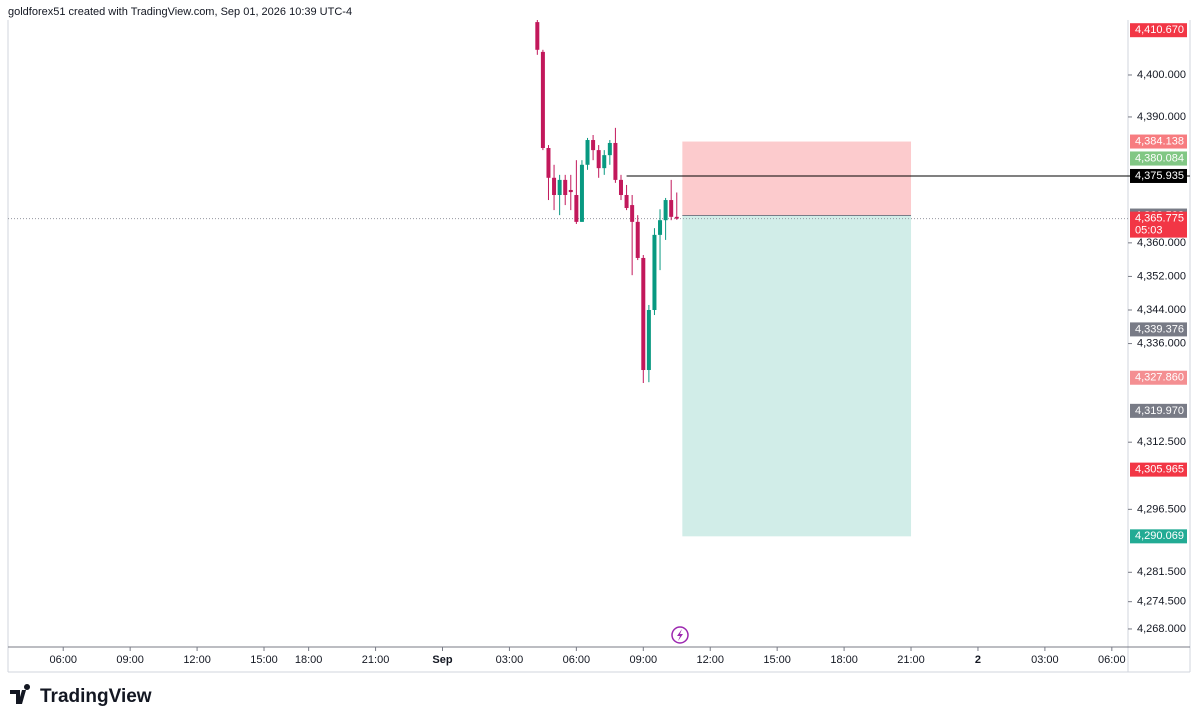 The image size is (1200, 728). I want to click on price-badge-label: 4,384.138, so click(1159, 141).